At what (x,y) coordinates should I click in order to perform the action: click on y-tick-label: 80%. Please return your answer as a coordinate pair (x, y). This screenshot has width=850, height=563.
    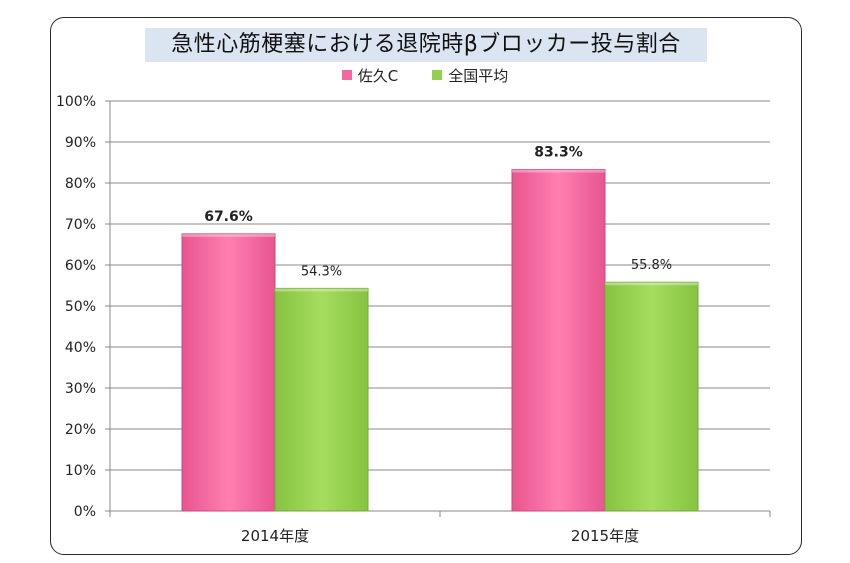
    Looking at the image, I should click on (80, 184).